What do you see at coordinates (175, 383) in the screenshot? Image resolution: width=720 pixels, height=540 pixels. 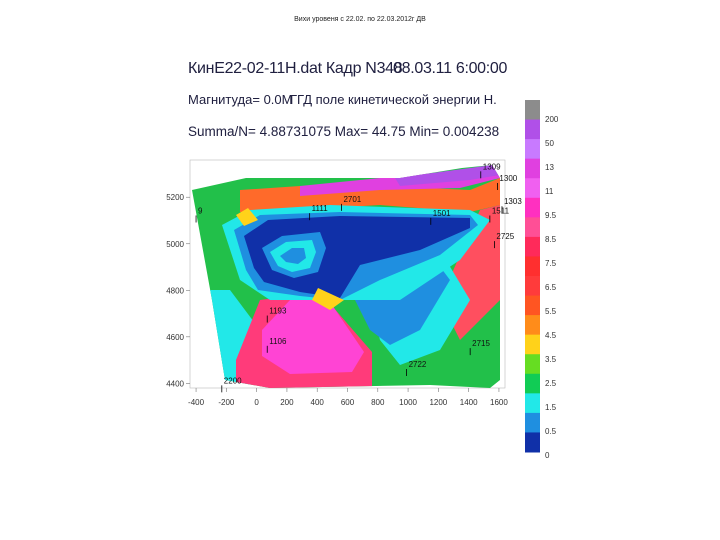 I see `y-tick-label: 4400` at bounding box center [175, 383].